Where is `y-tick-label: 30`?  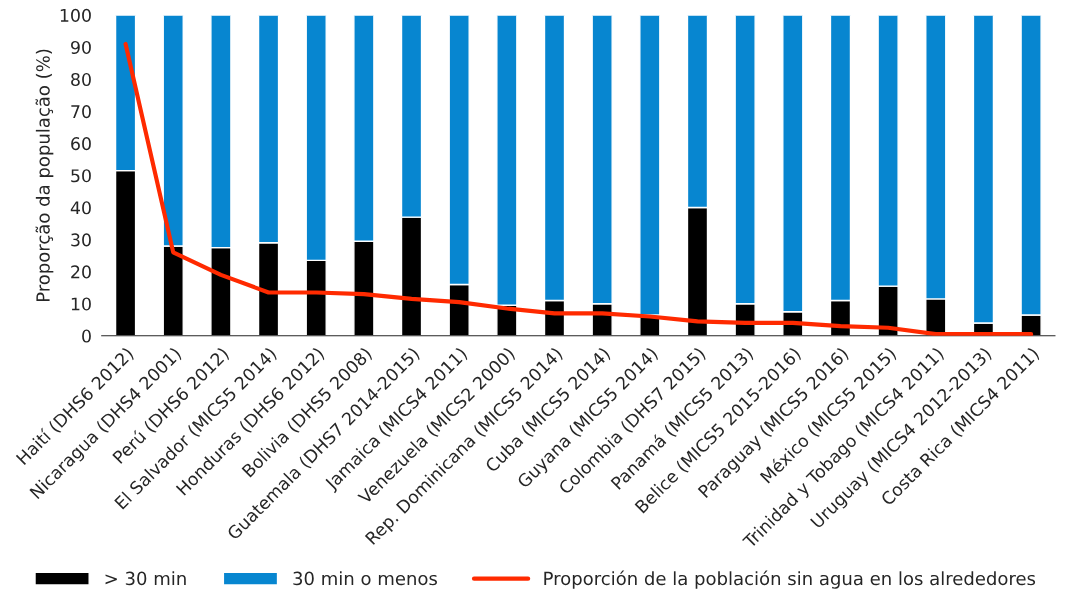 y-tick-label: 30 is located at coordinates (81, 240).